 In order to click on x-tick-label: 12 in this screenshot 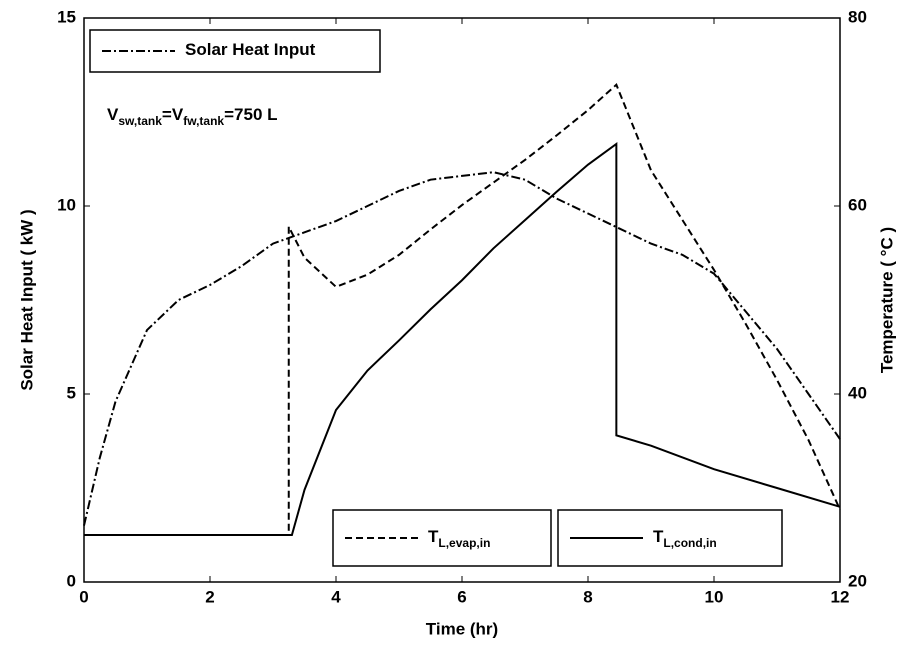, I will do `click(840, 596)`.